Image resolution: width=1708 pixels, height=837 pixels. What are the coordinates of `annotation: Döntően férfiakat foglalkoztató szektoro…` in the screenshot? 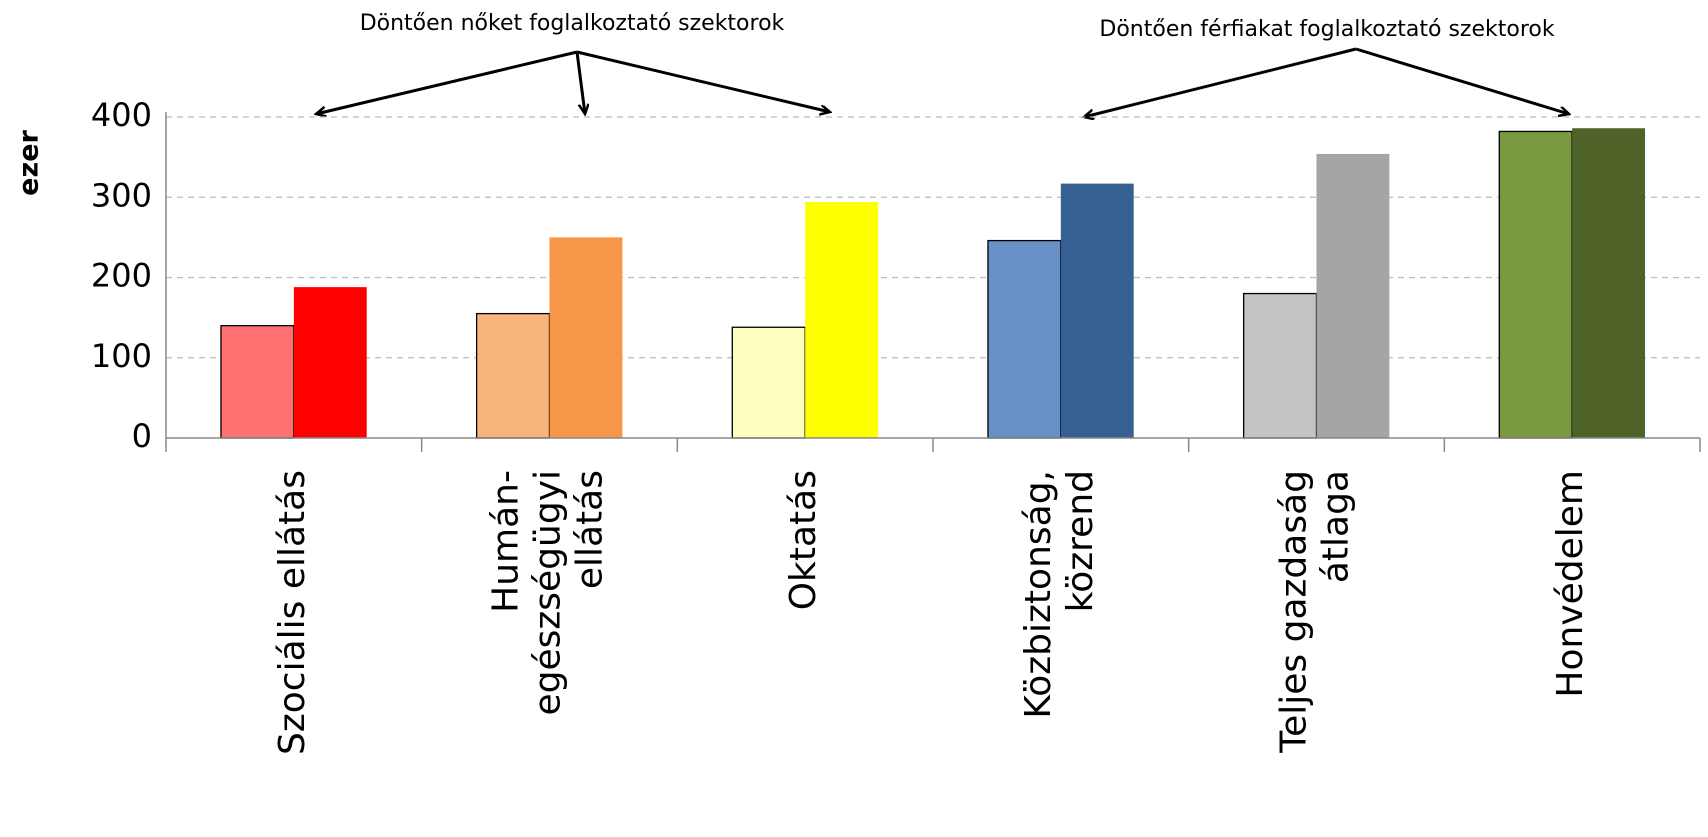 It's located at (1326, 29).